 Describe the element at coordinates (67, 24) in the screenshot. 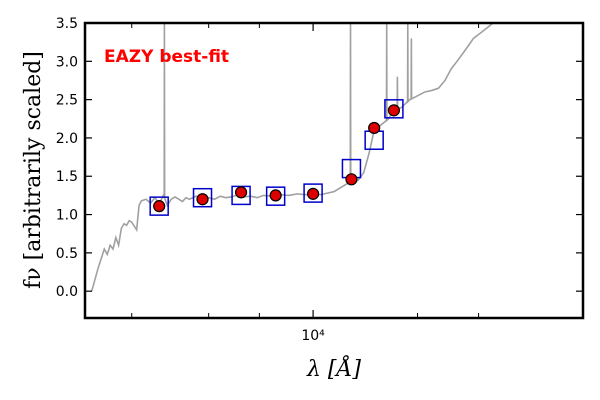

I see `y-tick-label: 3.5` at that location.